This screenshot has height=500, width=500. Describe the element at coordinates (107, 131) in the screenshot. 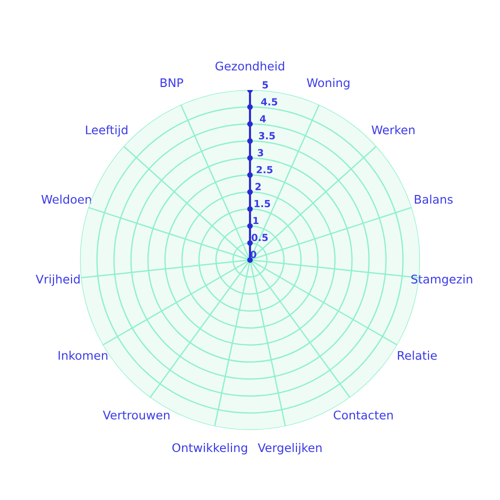

I see `spoke-label: Leeftijd` at that location.